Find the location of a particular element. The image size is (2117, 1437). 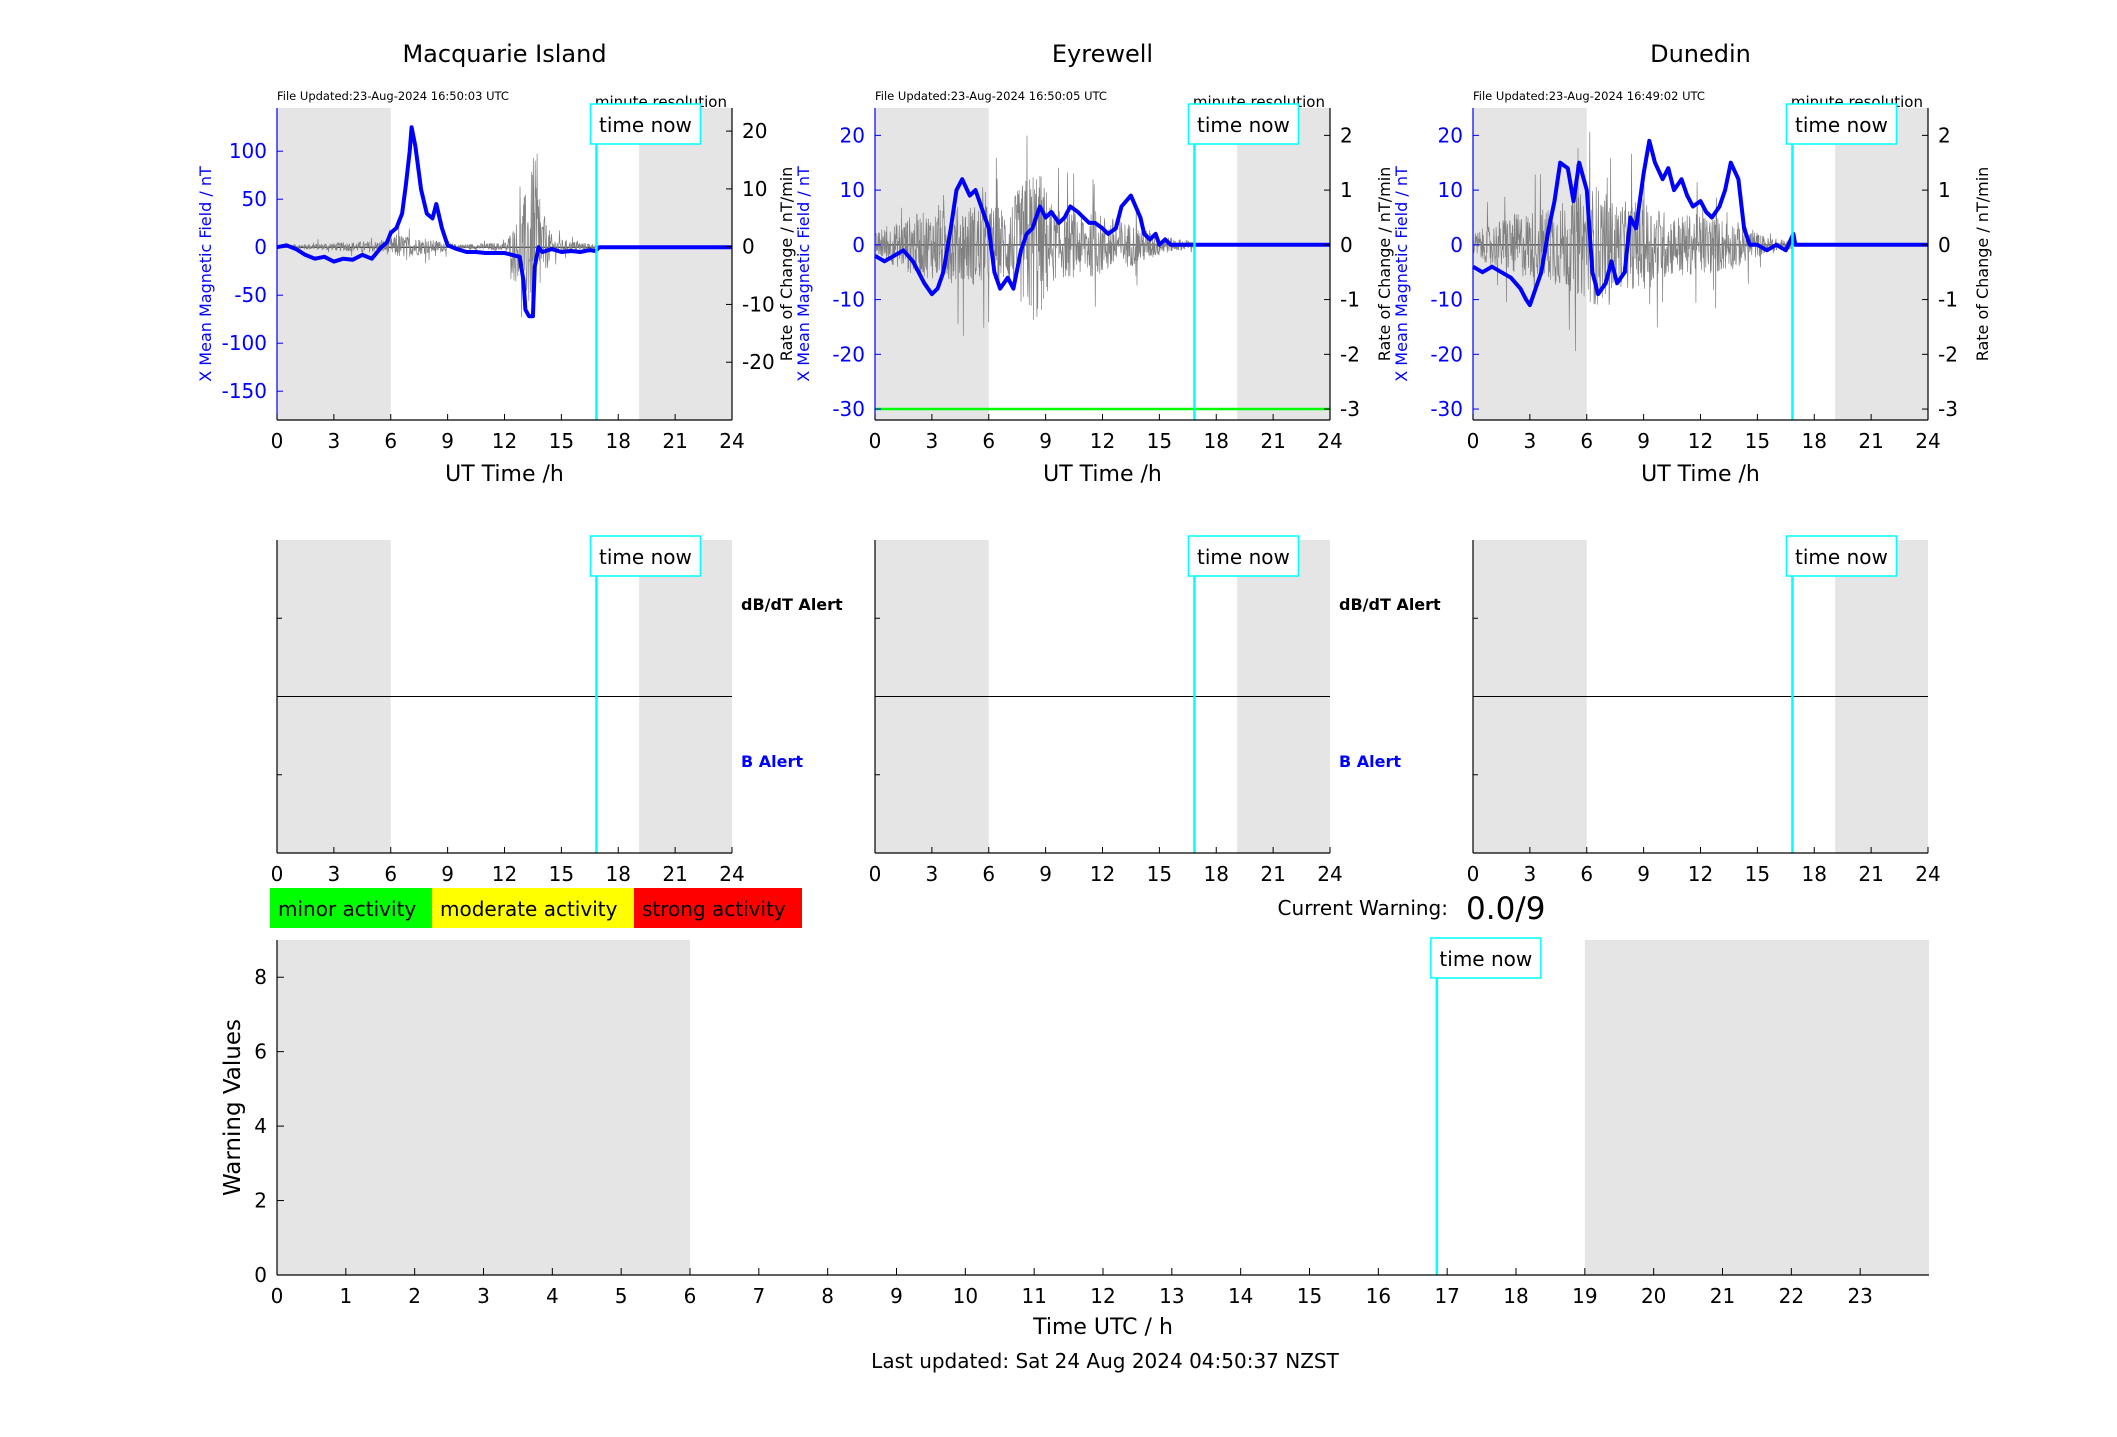

file-updated-text: File Updated:23-Aug-2024 16:50:05 UTC is located at coordinates (991, 96).